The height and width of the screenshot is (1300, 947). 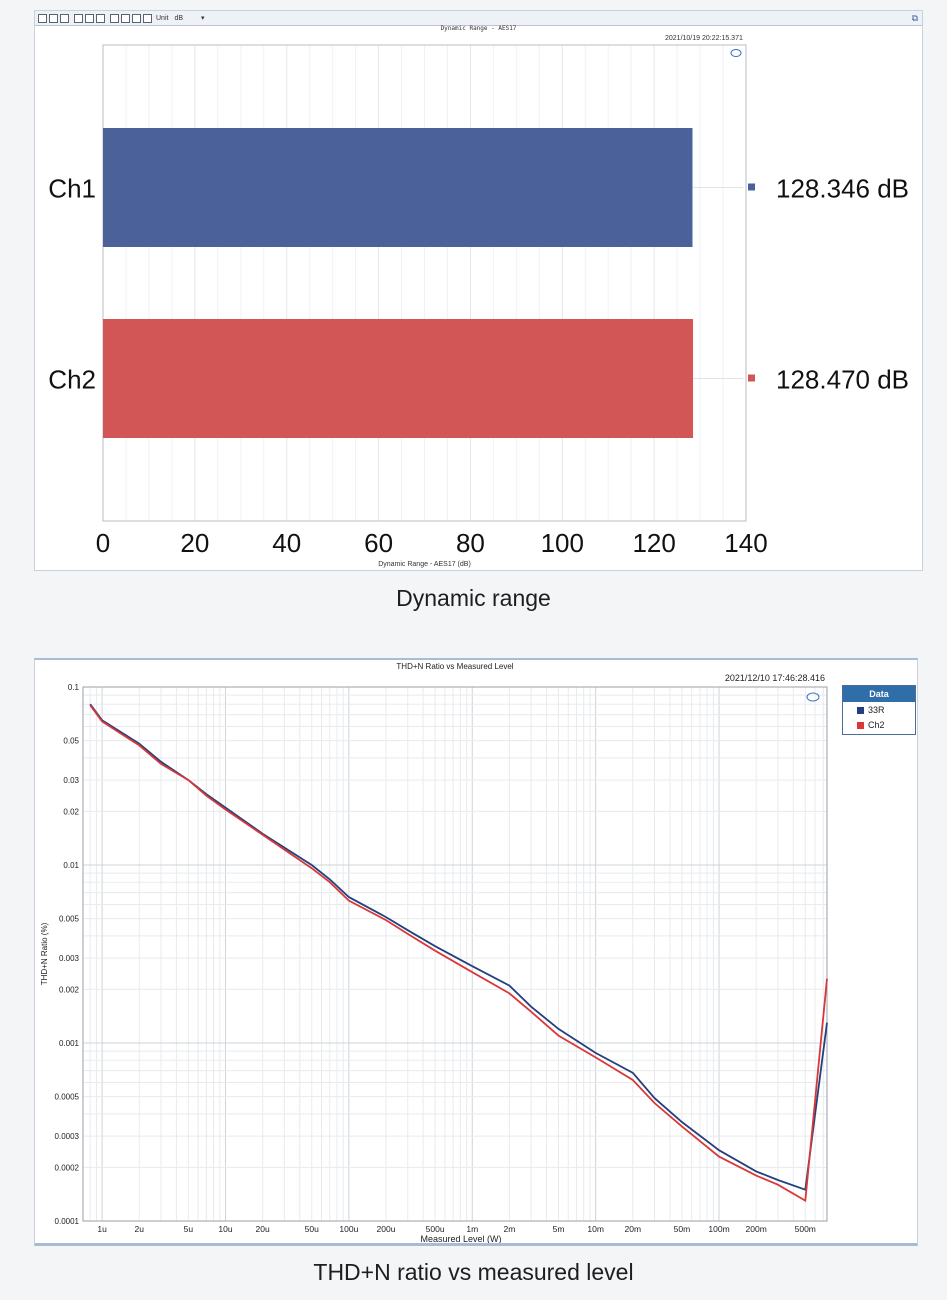 What do you see at coordinates (44, 953) in the screenshot?
I see `y-axis-label: THD+N Ratio (%)` at bounding box center [44, 953].